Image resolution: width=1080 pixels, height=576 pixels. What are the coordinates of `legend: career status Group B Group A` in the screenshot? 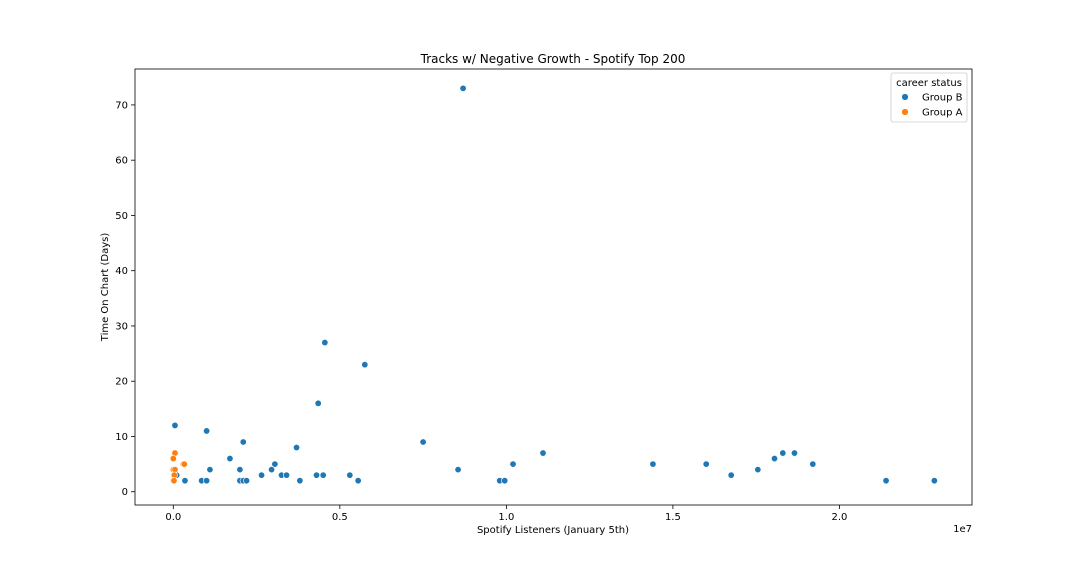 It's located at (929, 97).